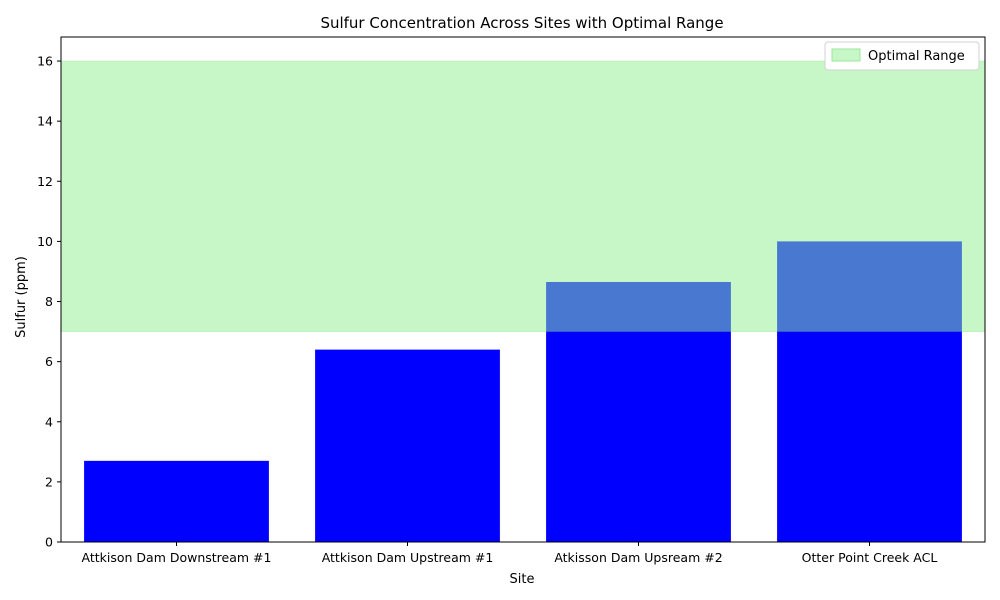 The image size is (1000, 600). I want to click on y-tick-label-1: 2, so click(49, 481).